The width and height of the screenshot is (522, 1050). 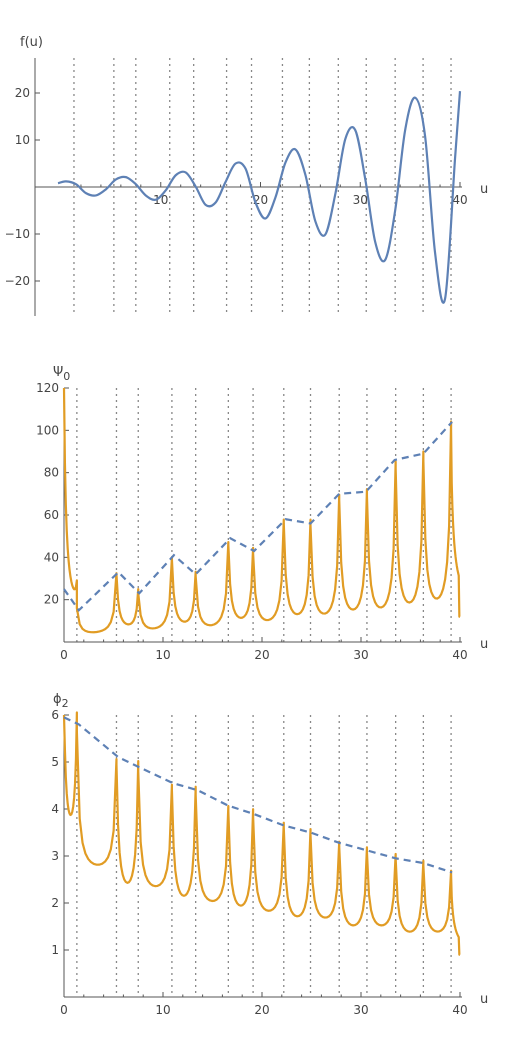 I want to click on y-tick-label: 80, so click(x=51, y=473).